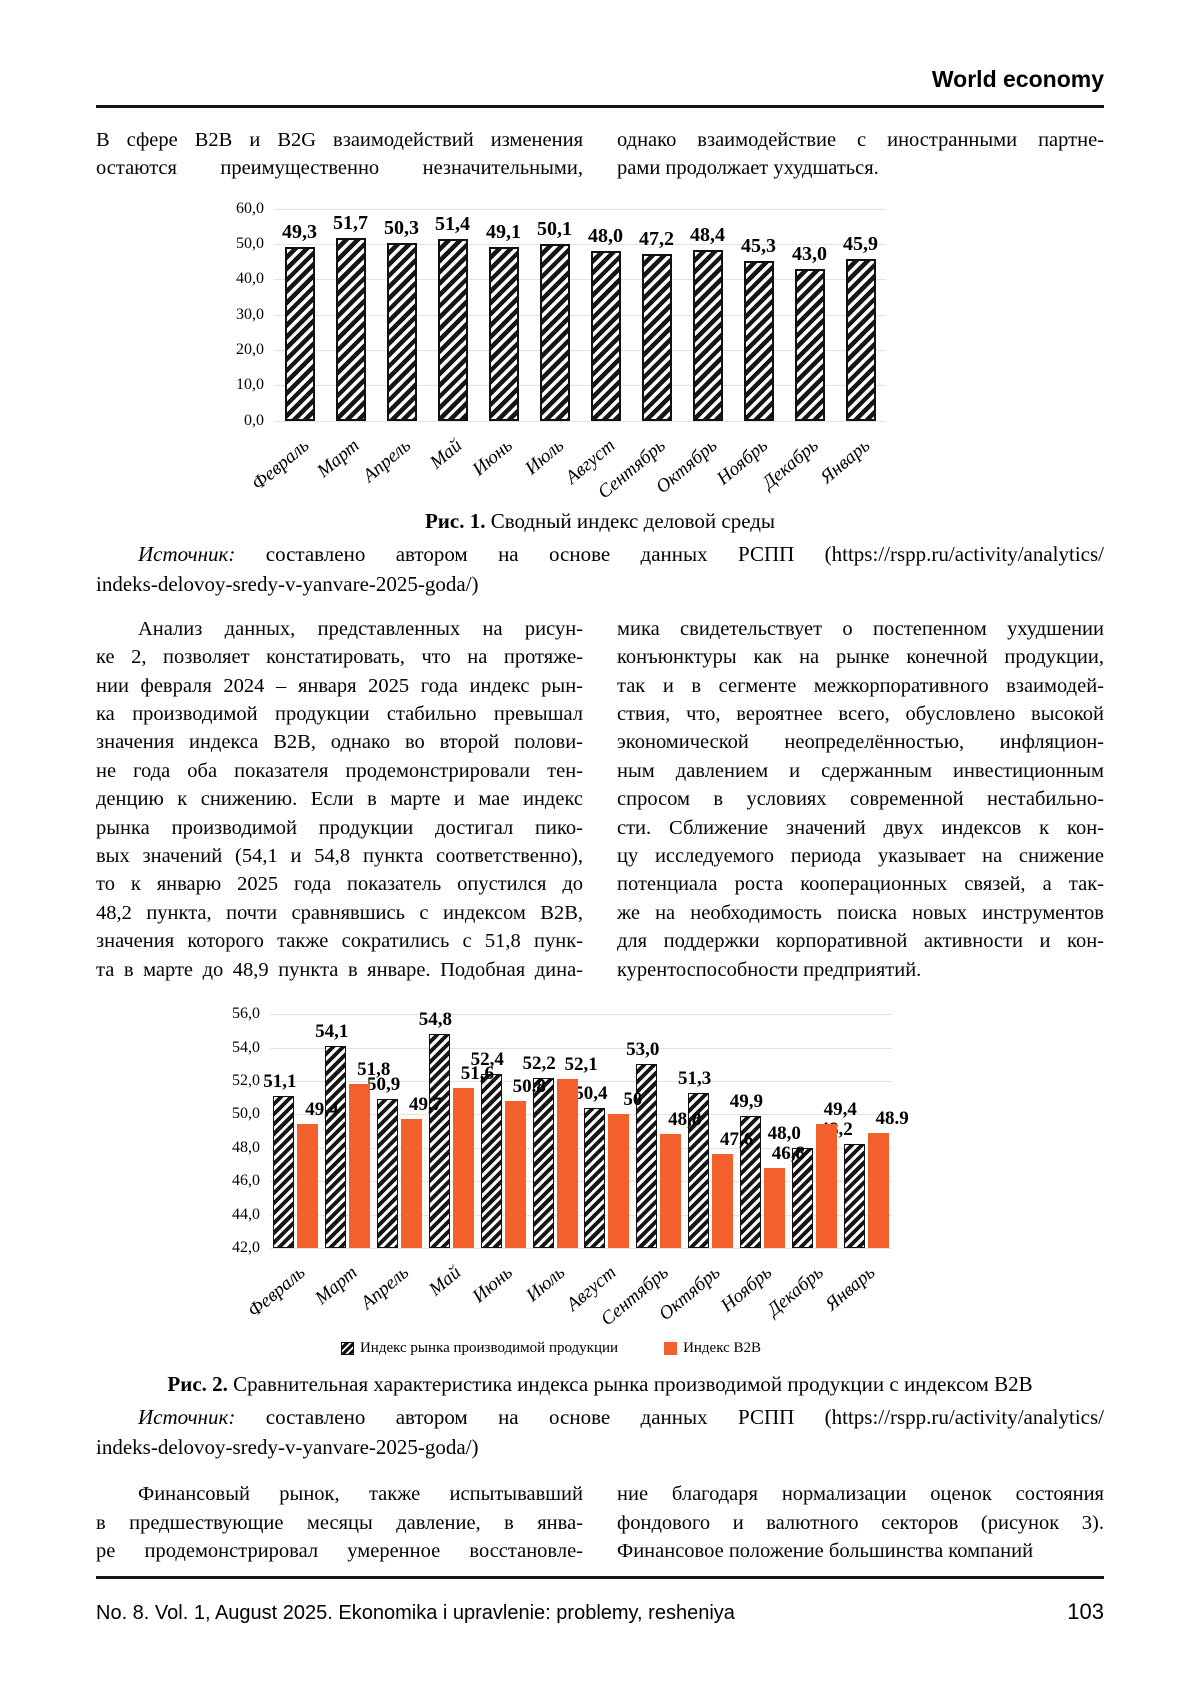  What do you see at coordinates (477, 1073) in the screenshot?
I see `bar-value-label: 51,6` at bounding box center [477, 1073].